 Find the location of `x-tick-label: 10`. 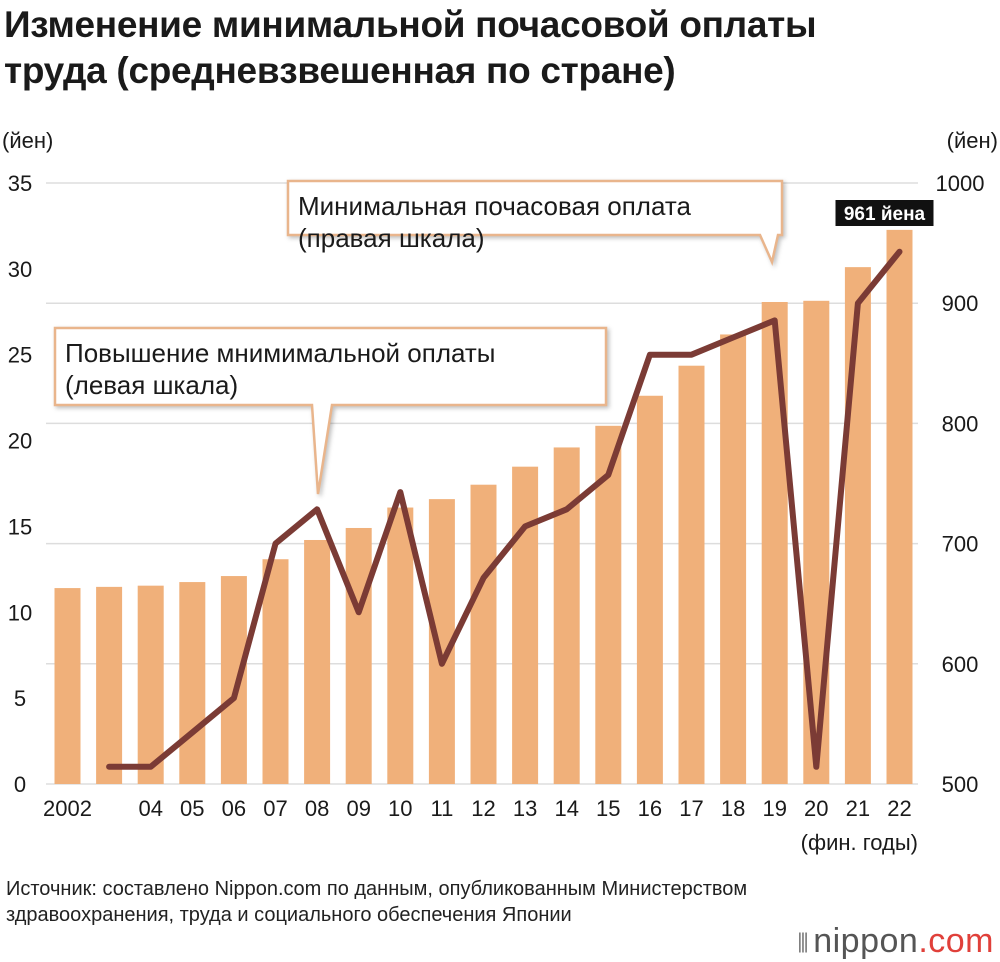

x-tick-label: 10 is located at coordinates (400, 808).